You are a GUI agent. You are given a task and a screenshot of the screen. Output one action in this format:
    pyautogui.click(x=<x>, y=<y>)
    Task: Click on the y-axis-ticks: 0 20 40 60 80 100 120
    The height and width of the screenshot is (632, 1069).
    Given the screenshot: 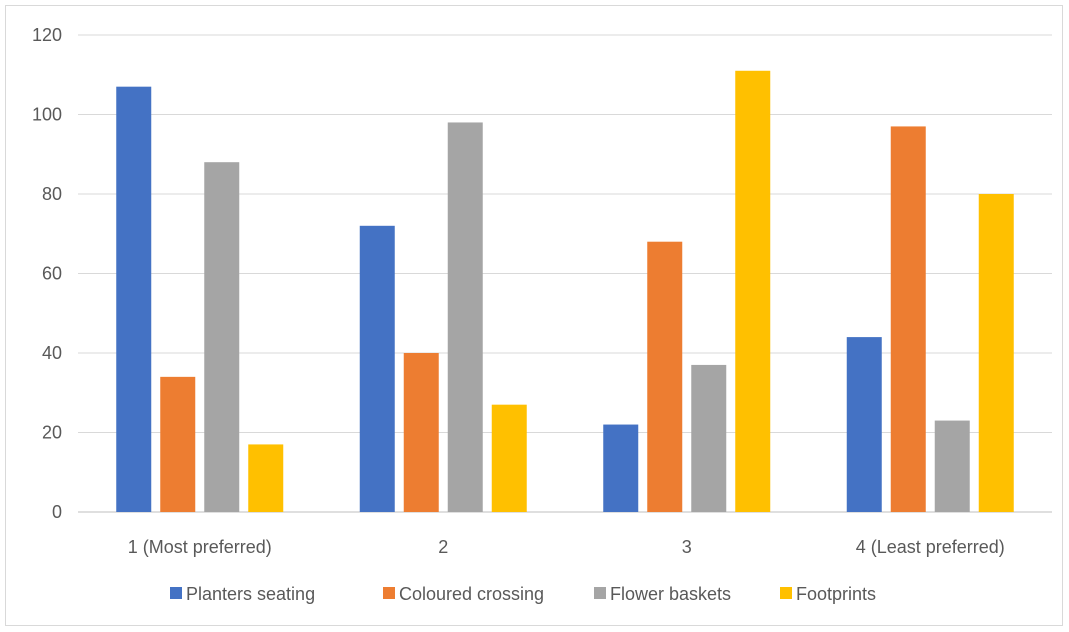 What is the action you would take?
    pyautogui.click(x=47, y=273)
    